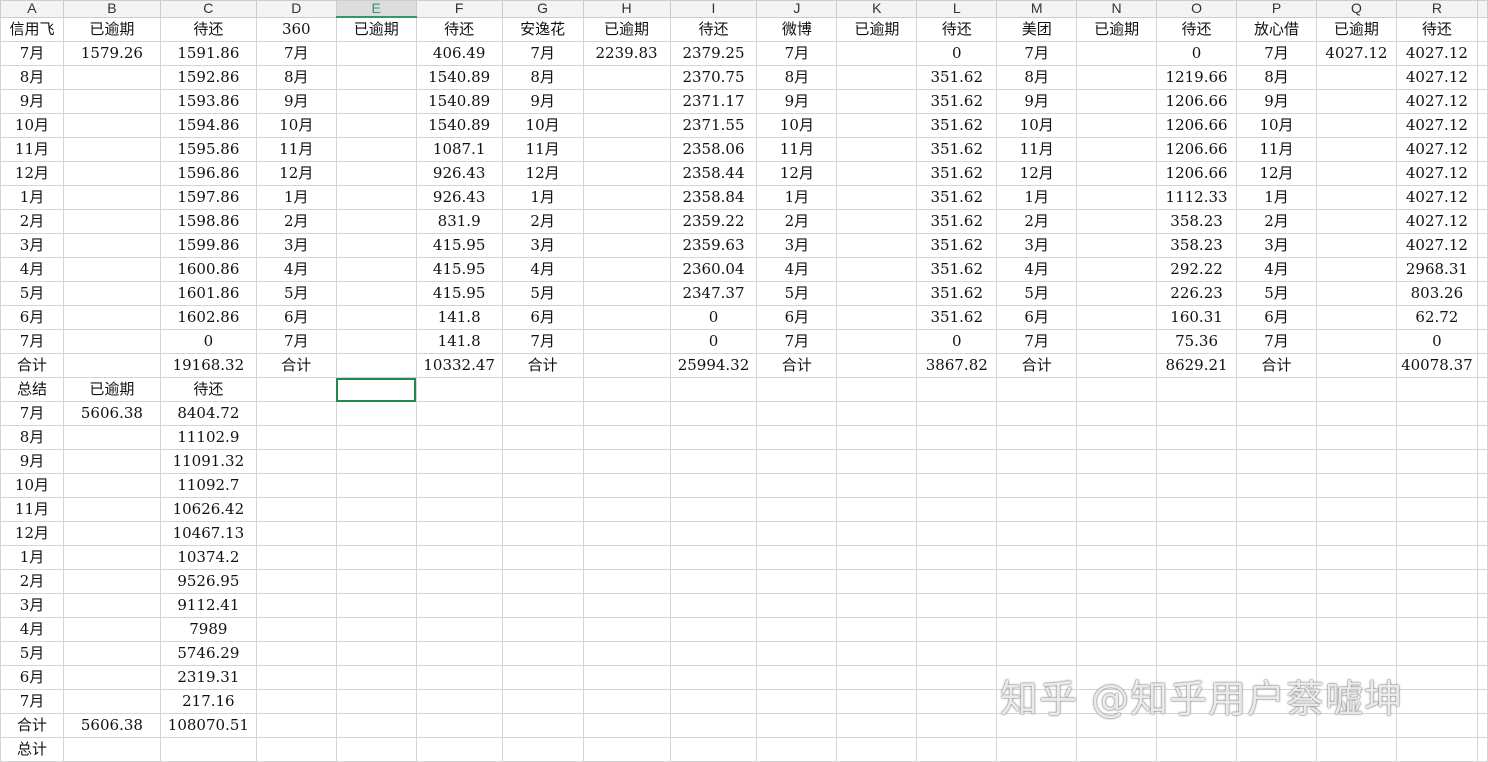 The width and height of the screenshot is (1488, 762). Describe the element at coordinates (1276, 197) in the screenshot. I see `cell-p8: 1月` at that location.